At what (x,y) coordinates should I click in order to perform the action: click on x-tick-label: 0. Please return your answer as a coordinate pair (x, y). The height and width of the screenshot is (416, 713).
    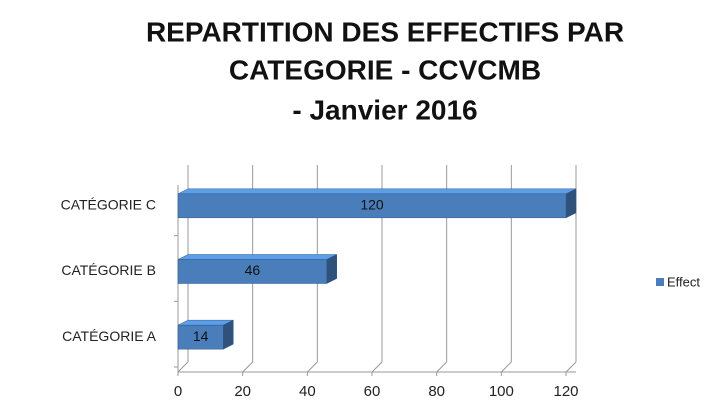
    Looking at the image, I should click on (178, 391).